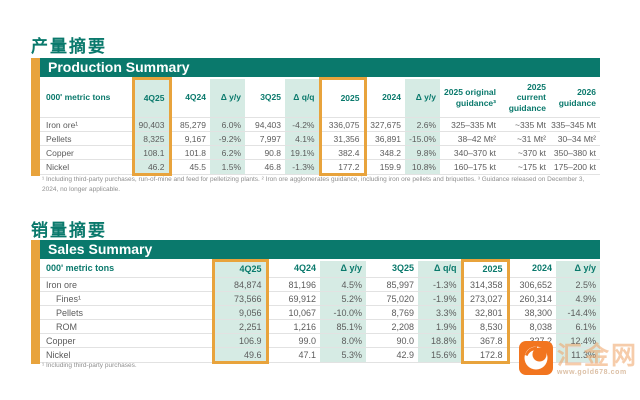  I want to click on column-header: 3Q25, so click(402, 268).